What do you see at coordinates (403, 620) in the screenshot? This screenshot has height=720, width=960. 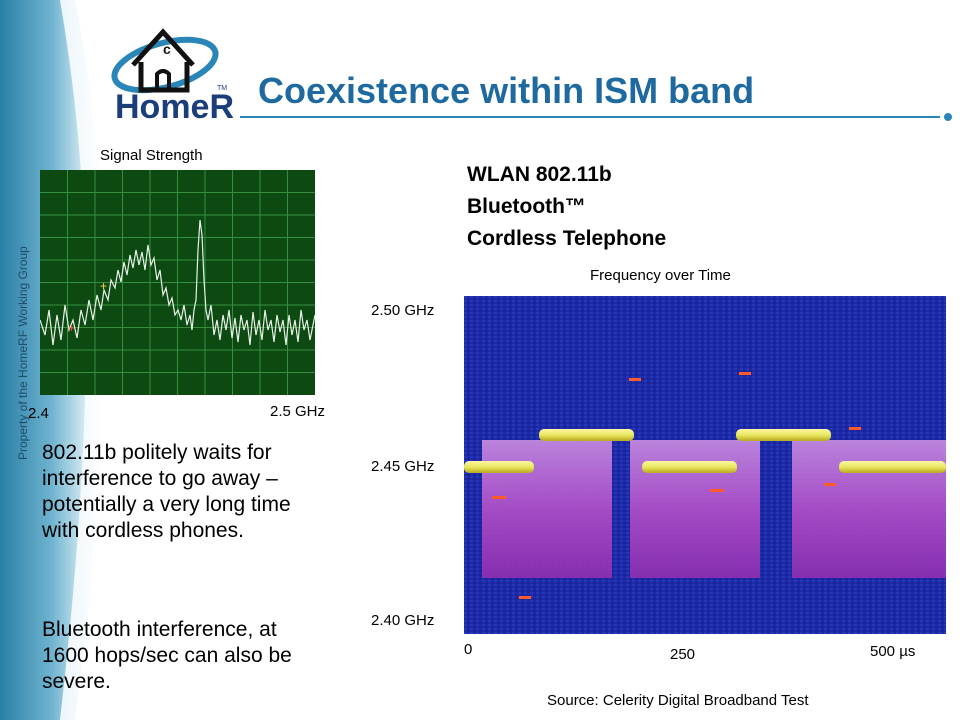 I see `waterfall-y-tick-bottom: 2.40 GHz` at bounding box center [403, 620].